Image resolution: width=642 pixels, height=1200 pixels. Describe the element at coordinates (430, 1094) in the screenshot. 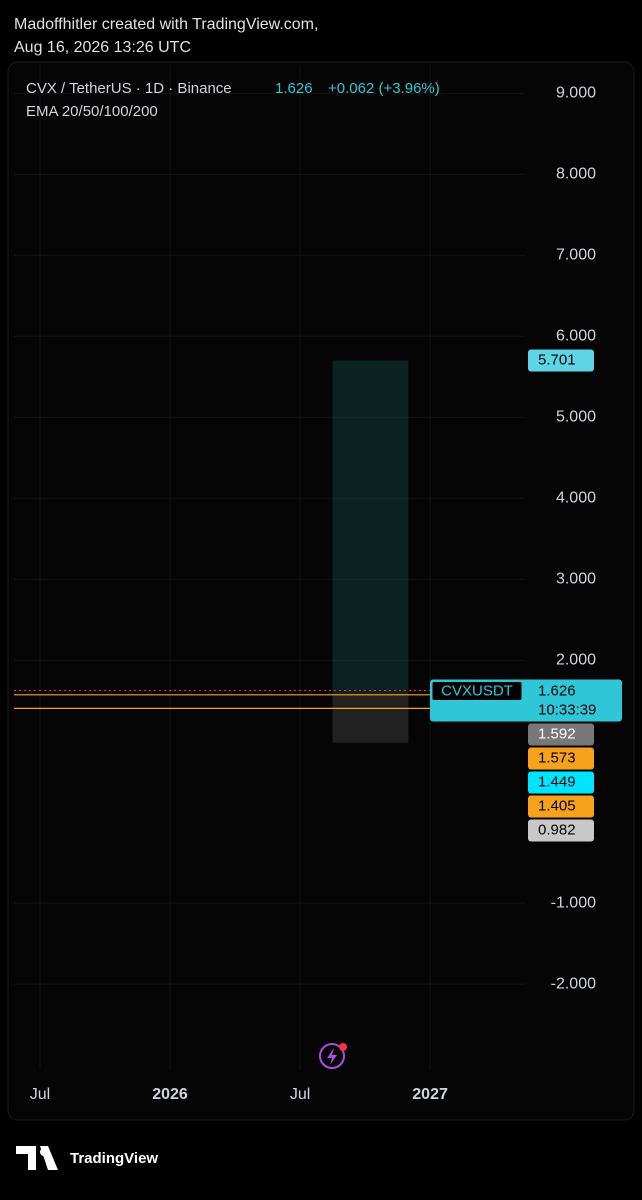

I see `x-tick-label: 2027` at that location.